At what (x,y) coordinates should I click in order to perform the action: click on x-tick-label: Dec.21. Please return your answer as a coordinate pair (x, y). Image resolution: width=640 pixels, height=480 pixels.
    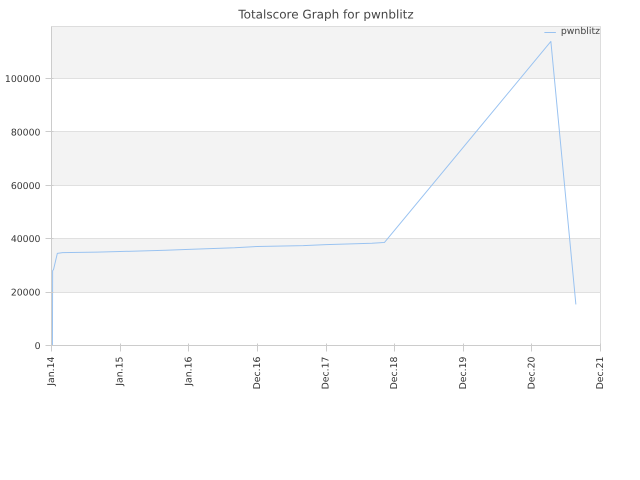
    Looking at the image, I should click on (600, 373).